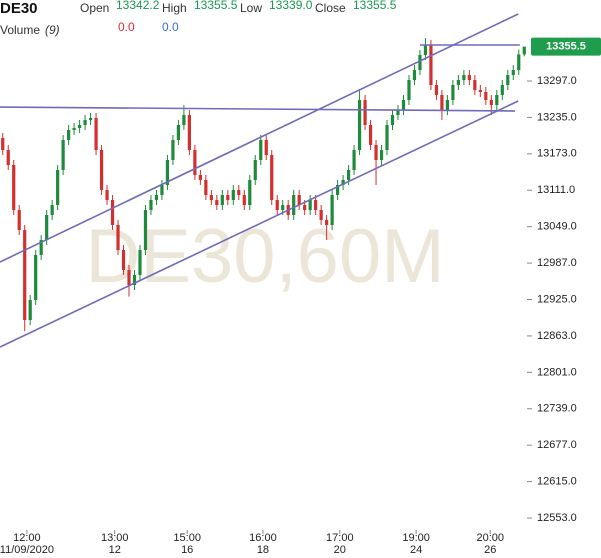 The image size is (601, 558). I want to click on x-tick-label: 15:00, so click(187, 538).